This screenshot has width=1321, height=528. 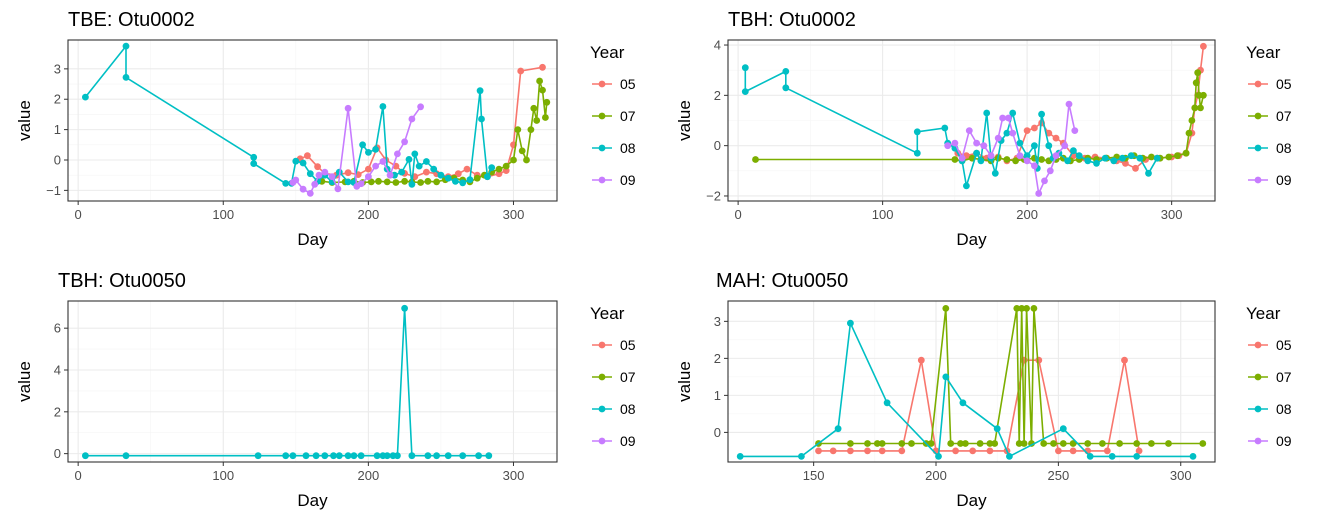 I want to click on legend-label: 07, so click(x=1284, y=116).